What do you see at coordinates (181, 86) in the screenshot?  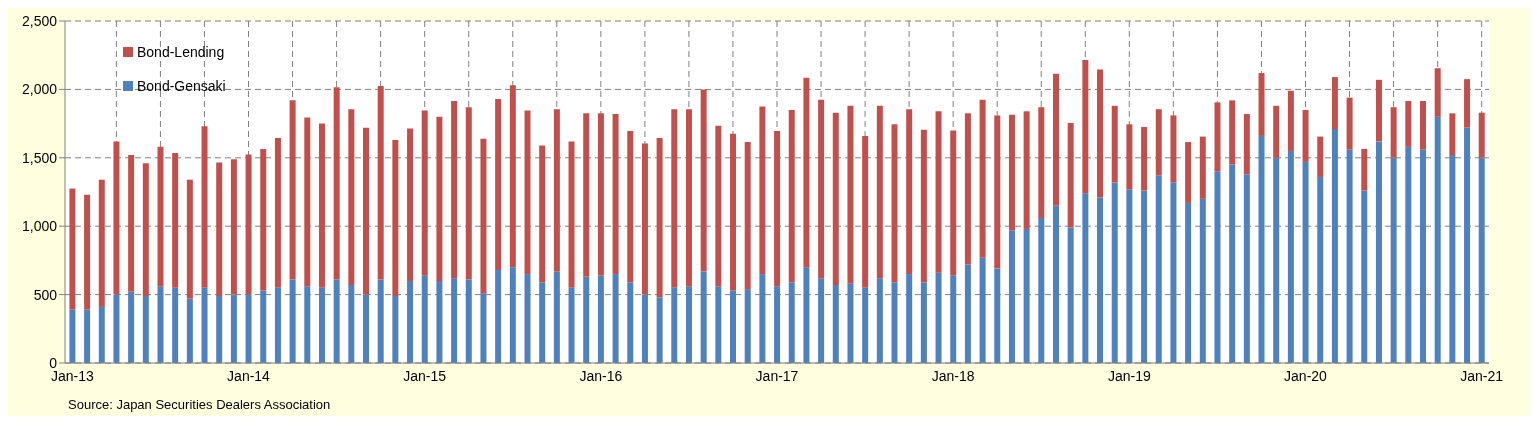 I see `legend-label: Bond-Gensaki` at bounding box center [181, 86].